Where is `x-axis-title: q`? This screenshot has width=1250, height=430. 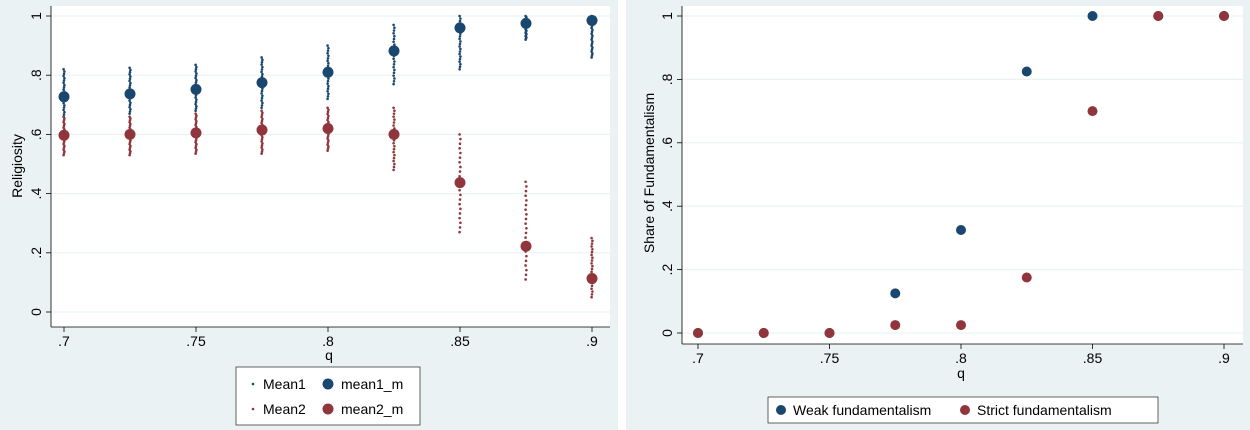
x-axis-title: q is located at coordinates (329, 355).